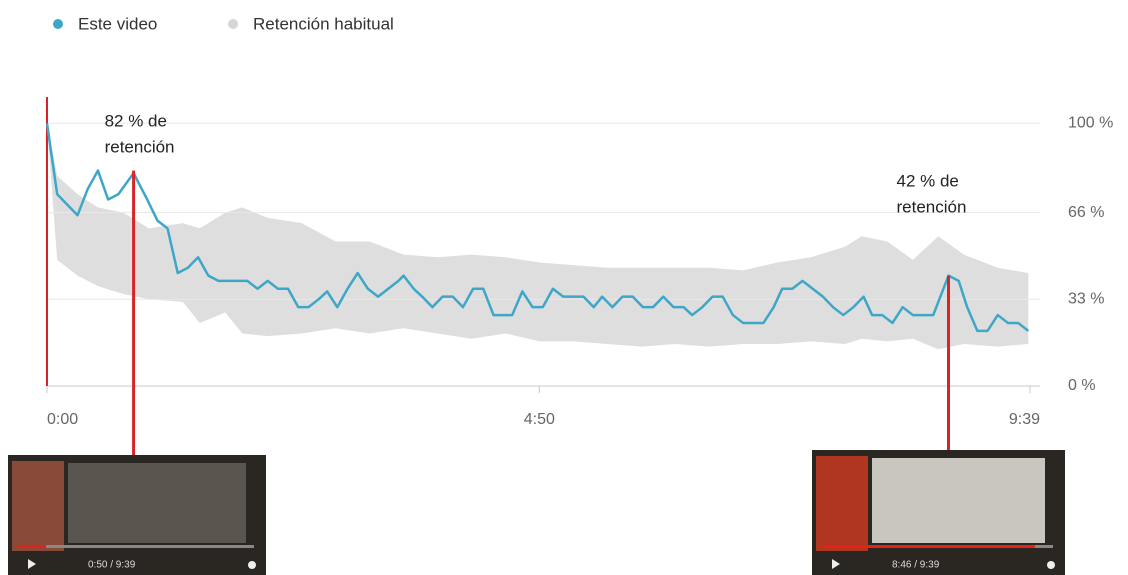 This screenshot has height=575, width=1128. I want to click on annotation-text: 42 % de, so click(928, 180).